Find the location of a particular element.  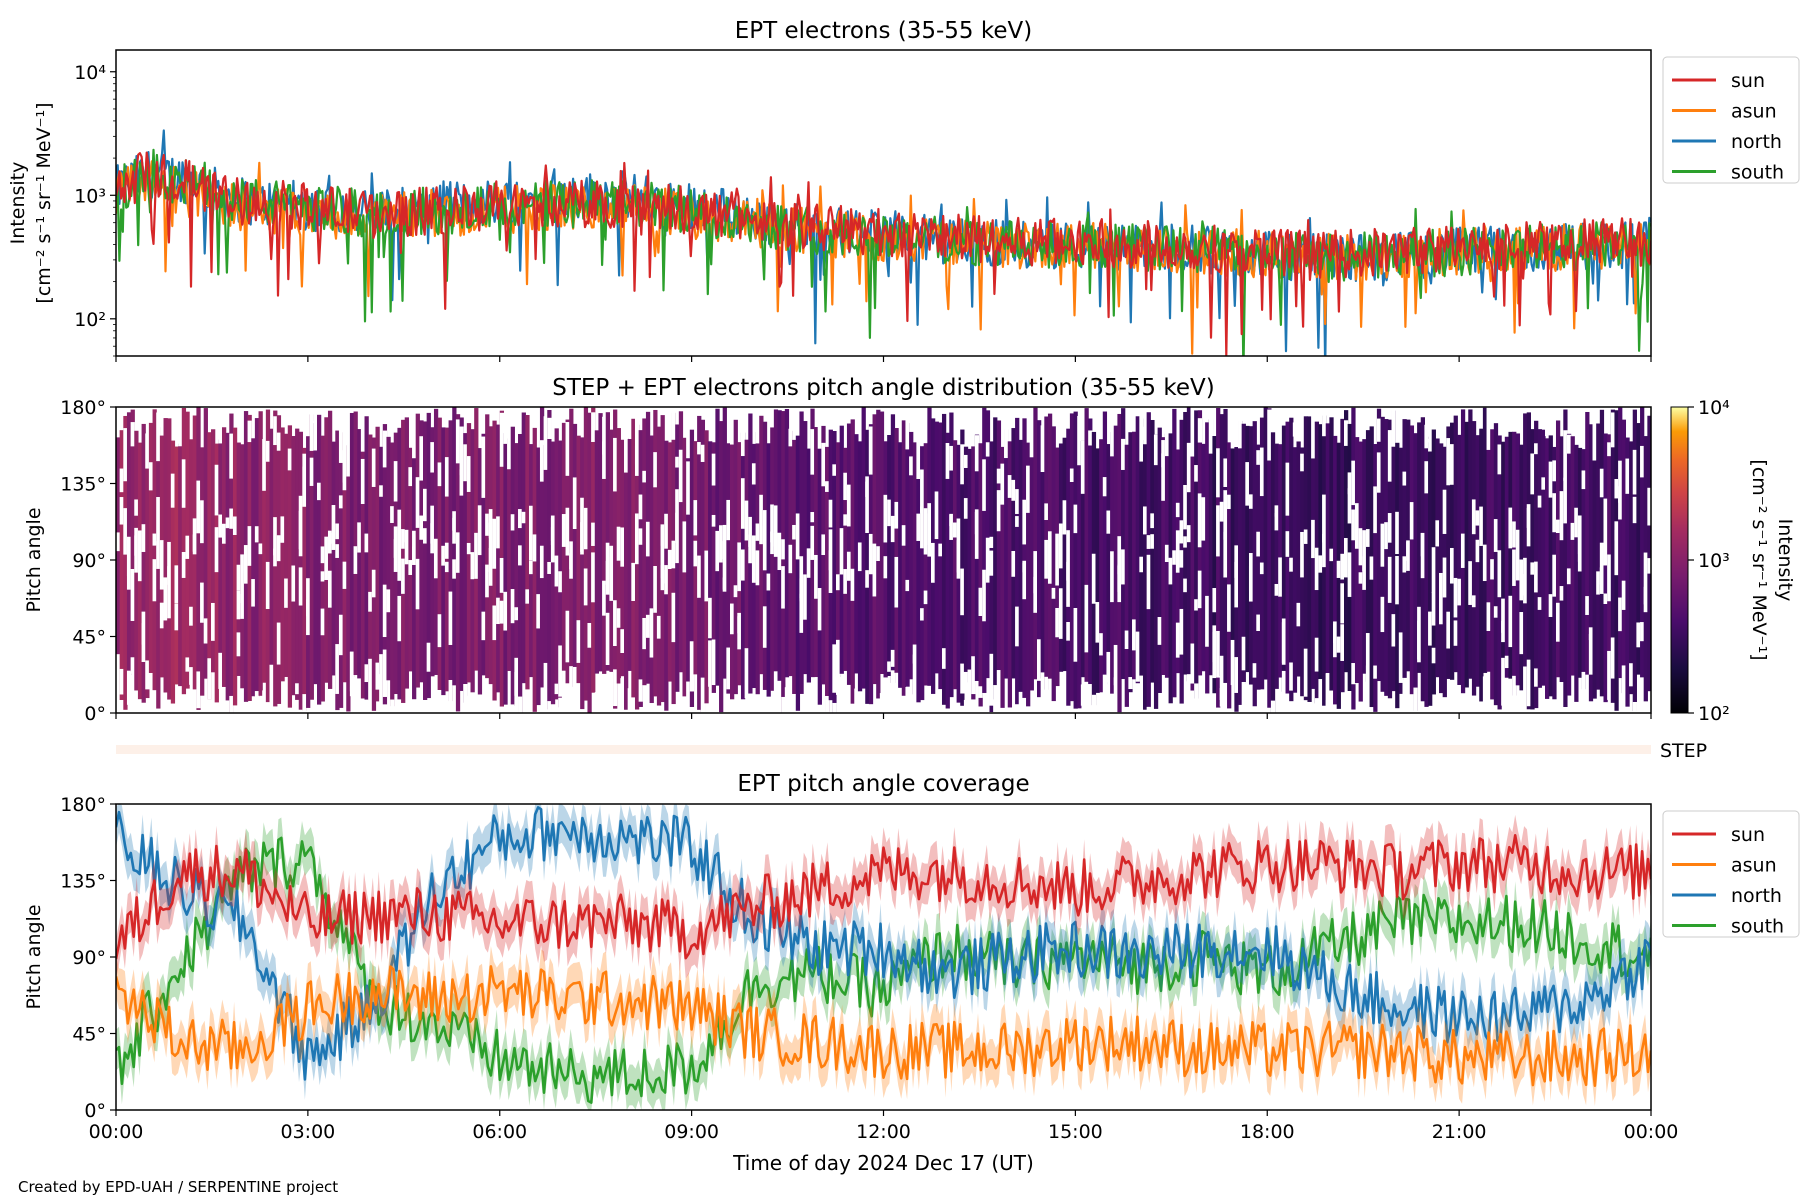

x-tick-label: 12:00 is located at coordinates (883, 1132).